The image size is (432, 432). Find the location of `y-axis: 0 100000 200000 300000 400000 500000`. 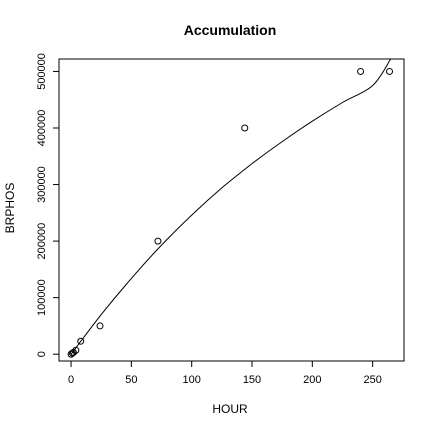

y-axis: 0 100000 200000 300000 400000 500000 is located at coordinates (47, 205).